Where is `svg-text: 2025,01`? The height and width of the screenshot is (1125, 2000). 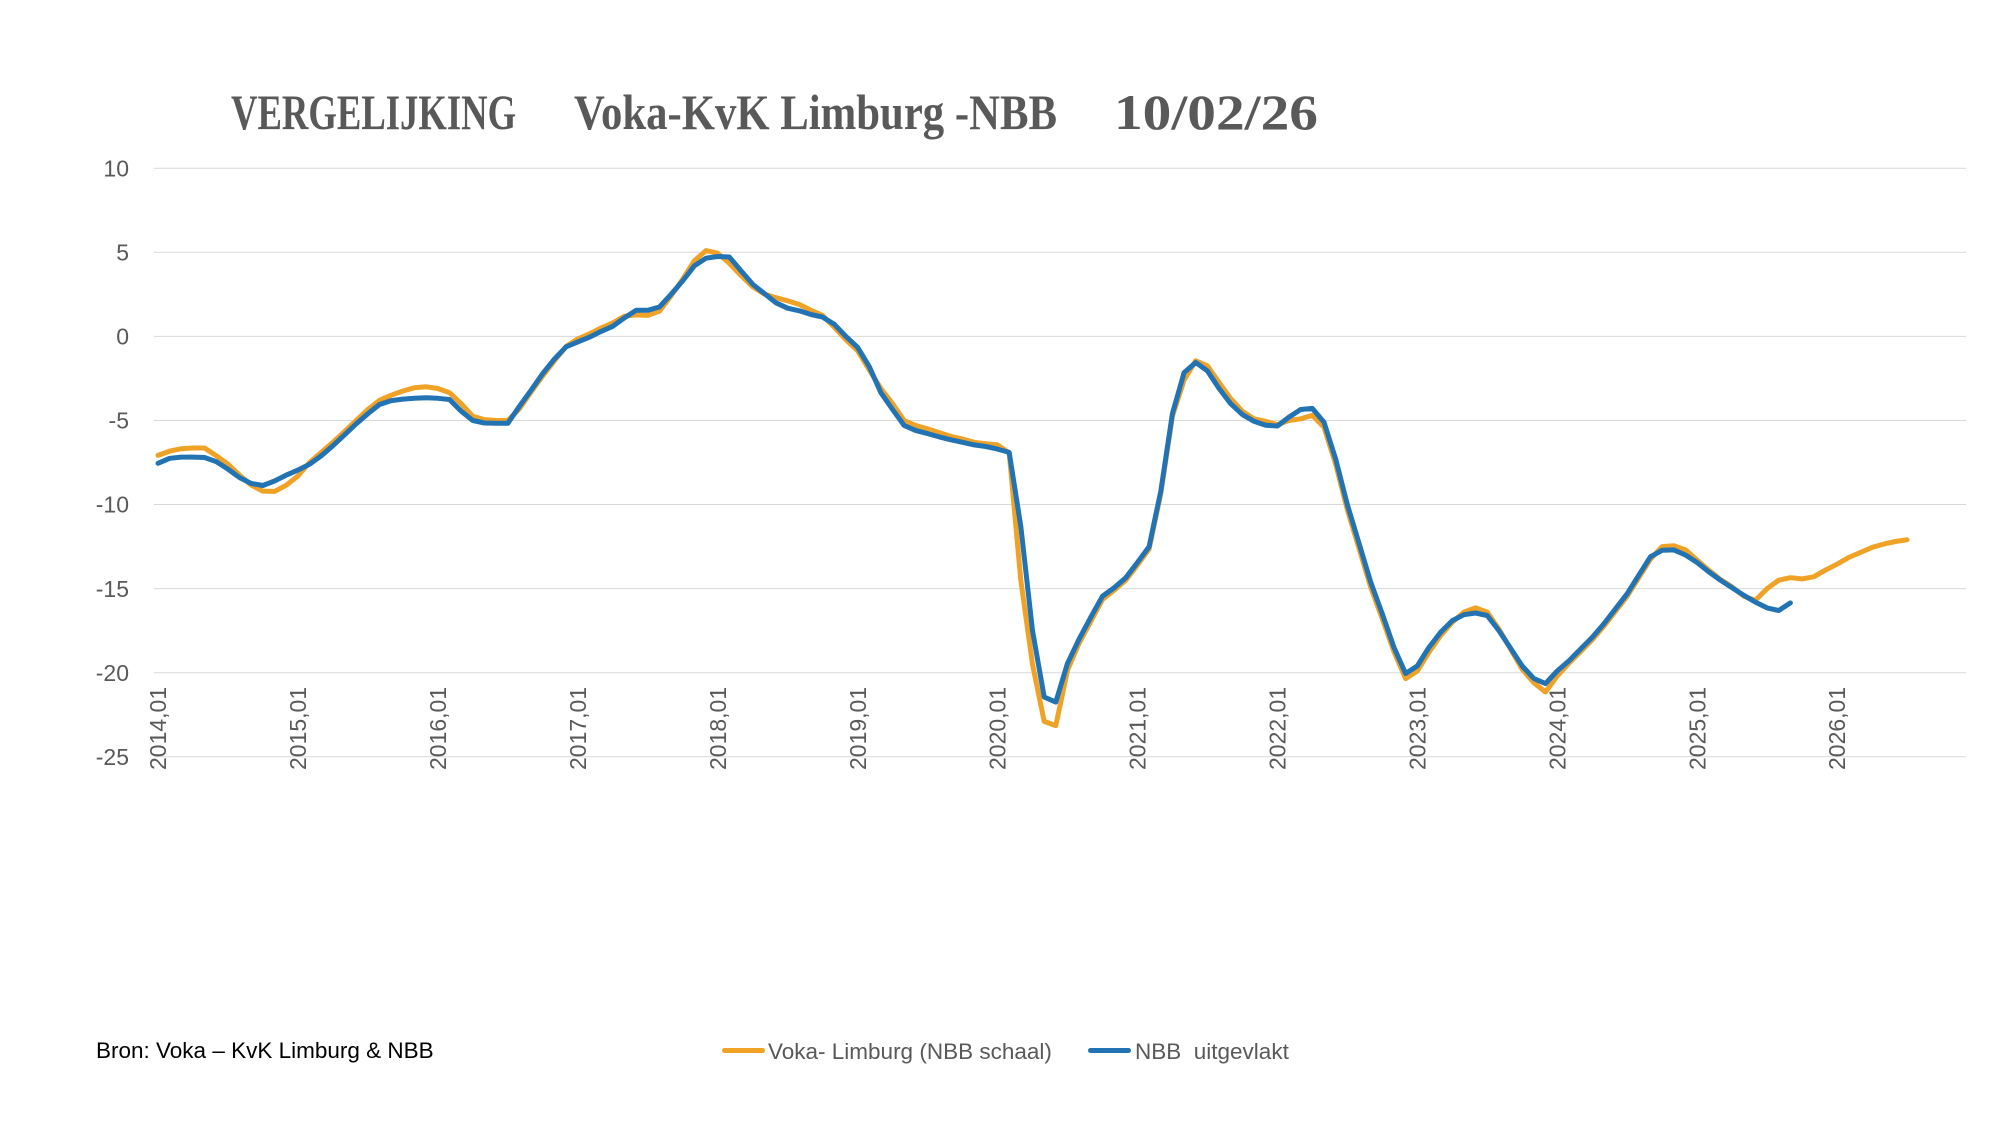 svg-text: 2025,01 is located at coordinates (1697, 728).